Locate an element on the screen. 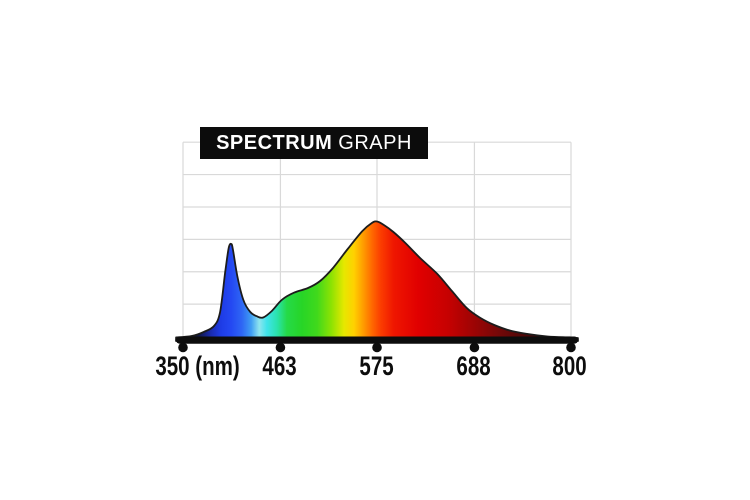 Image resolution: width=750 pixels, height=500 pixels. x-axis-label-463: 463 is located at coordinates (280, 366).